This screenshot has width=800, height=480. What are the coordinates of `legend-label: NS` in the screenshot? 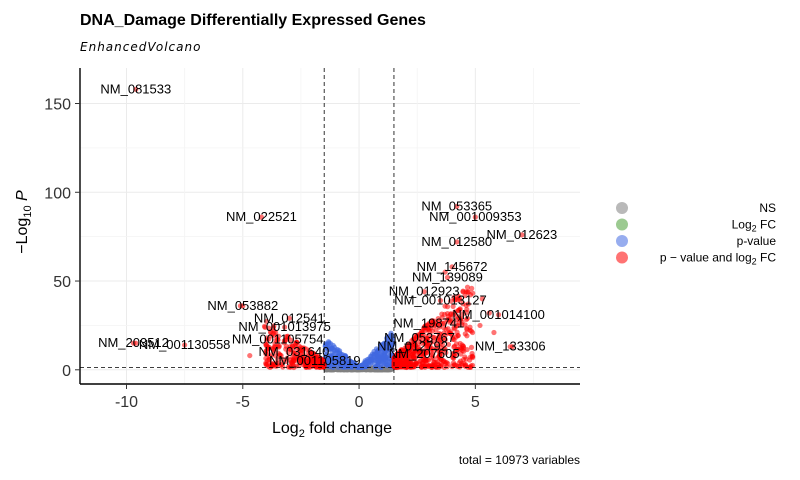 It's located at (767, 208).